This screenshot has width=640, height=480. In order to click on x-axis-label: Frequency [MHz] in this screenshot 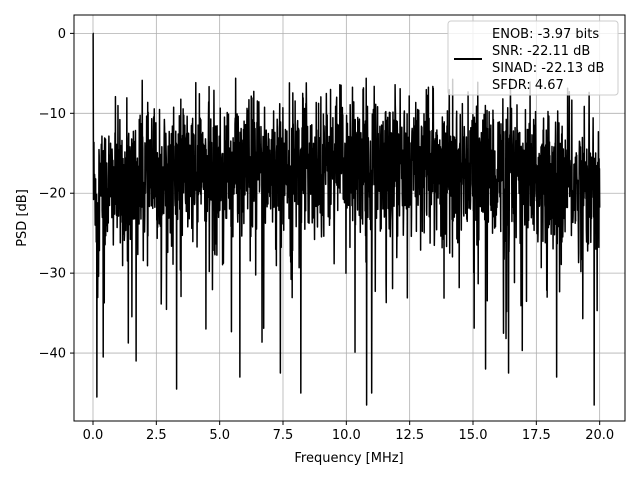, I will do `click(348, 458)`.